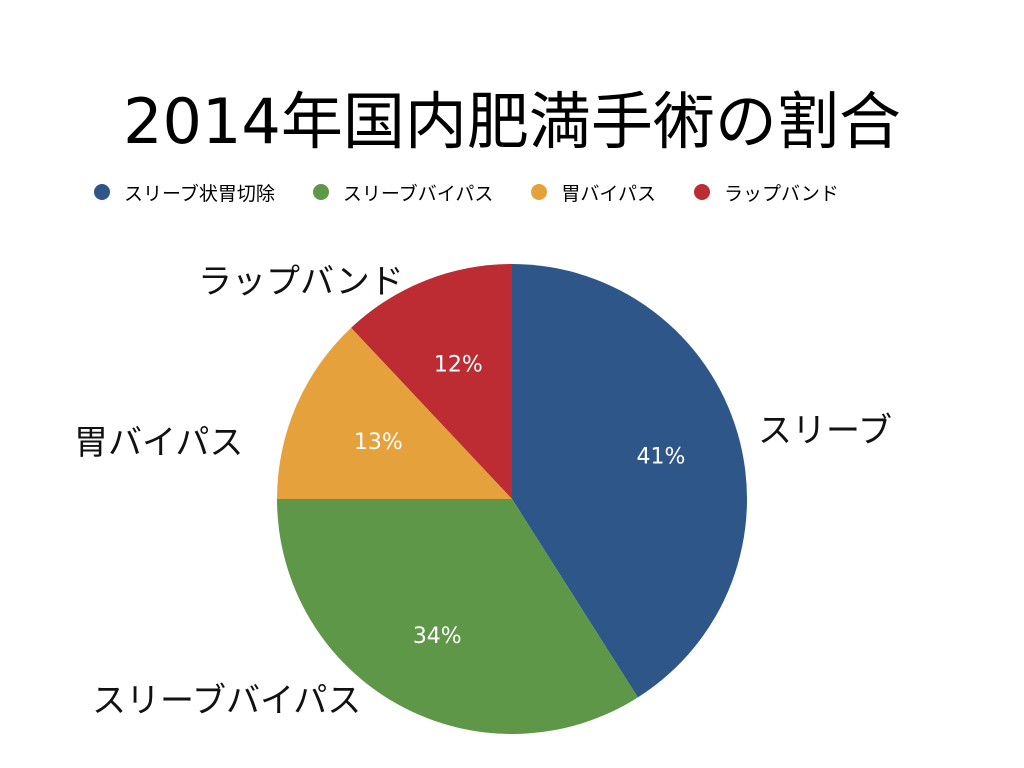  Describe the element at coordinates (457, 616) in the screenshot. I see `pie-slice-sleeve-bypass` at that location.